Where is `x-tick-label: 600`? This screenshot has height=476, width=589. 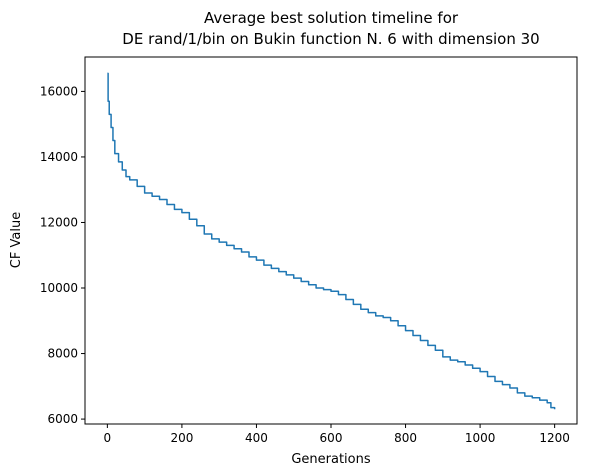
x-tick-label: 600 is located at coordinates (331, 438).